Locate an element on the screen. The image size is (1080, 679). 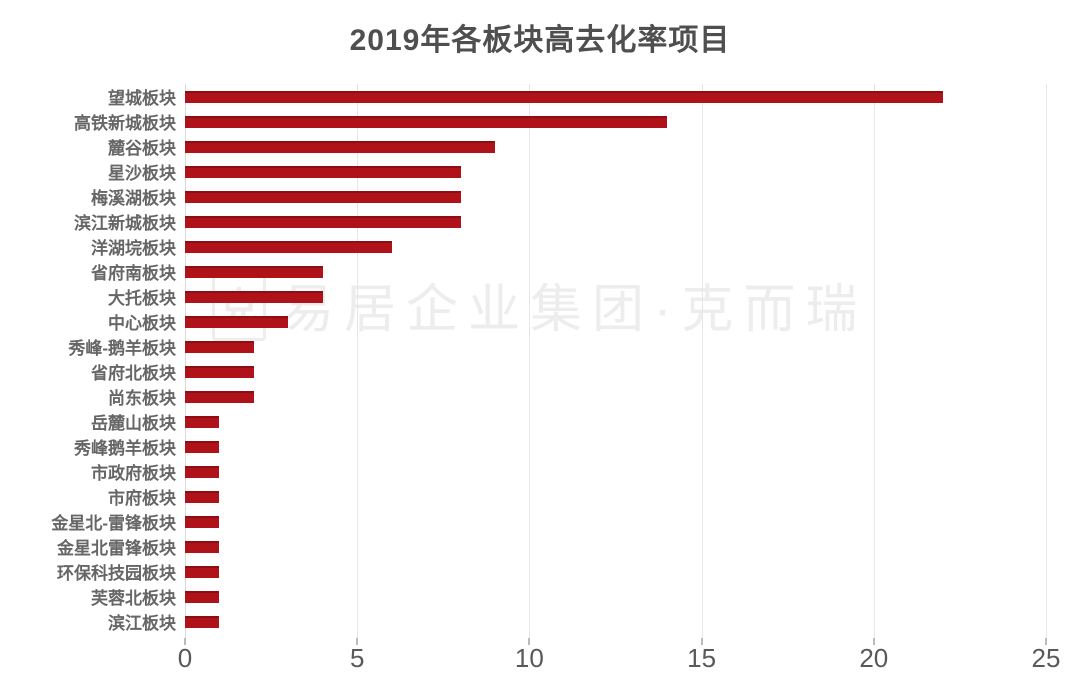
category-label: 省府北板块 is located at coordinates (133, 373).